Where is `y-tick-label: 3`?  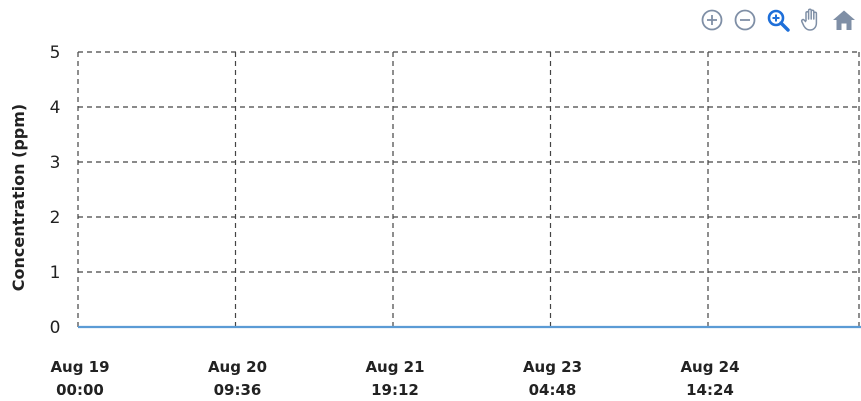
y-tick-label: 3 is located at coordinates (55, 163).